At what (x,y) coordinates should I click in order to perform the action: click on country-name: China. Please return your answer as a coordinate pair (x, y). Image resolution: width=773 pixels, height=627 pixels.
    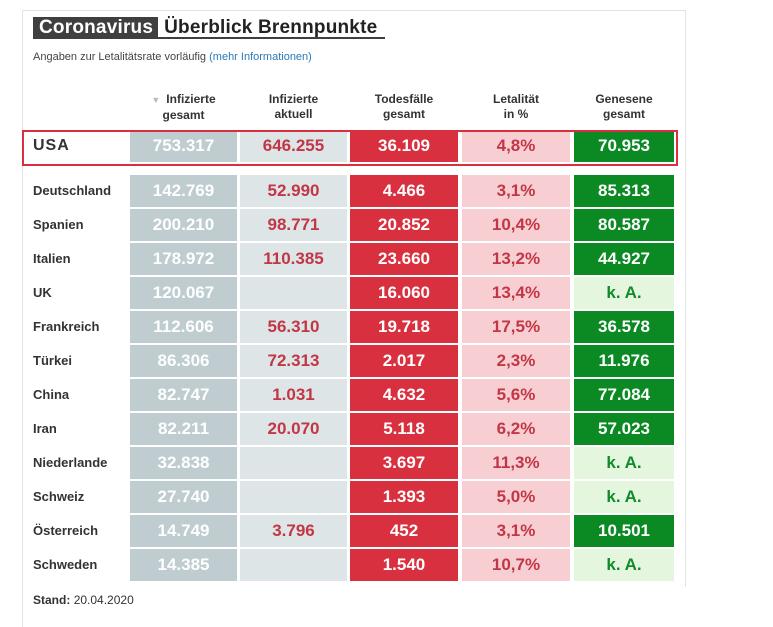
    Looking at the image, I should click on (51, 394).